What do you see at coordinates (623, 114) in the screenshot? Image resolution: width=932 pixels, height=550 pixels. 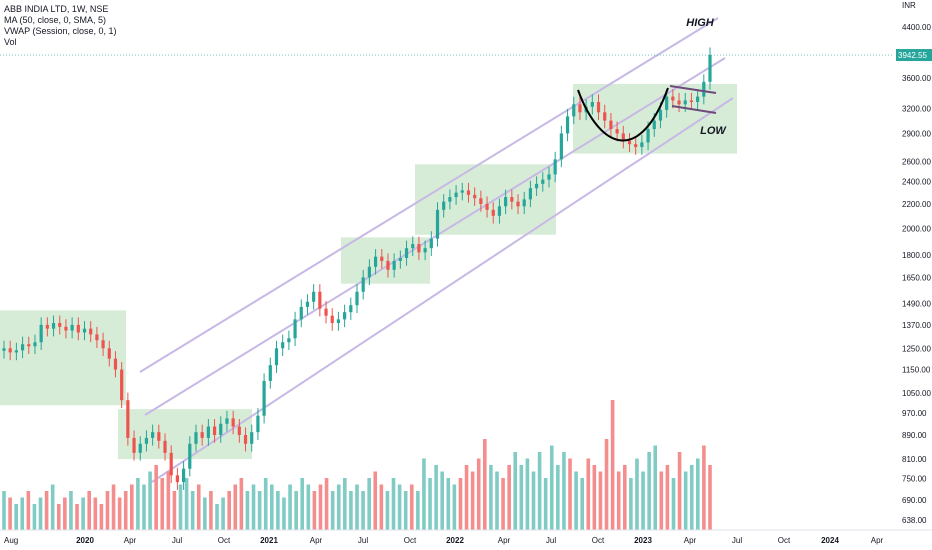 I see `cup-curve` at bounding box center [623, 114].